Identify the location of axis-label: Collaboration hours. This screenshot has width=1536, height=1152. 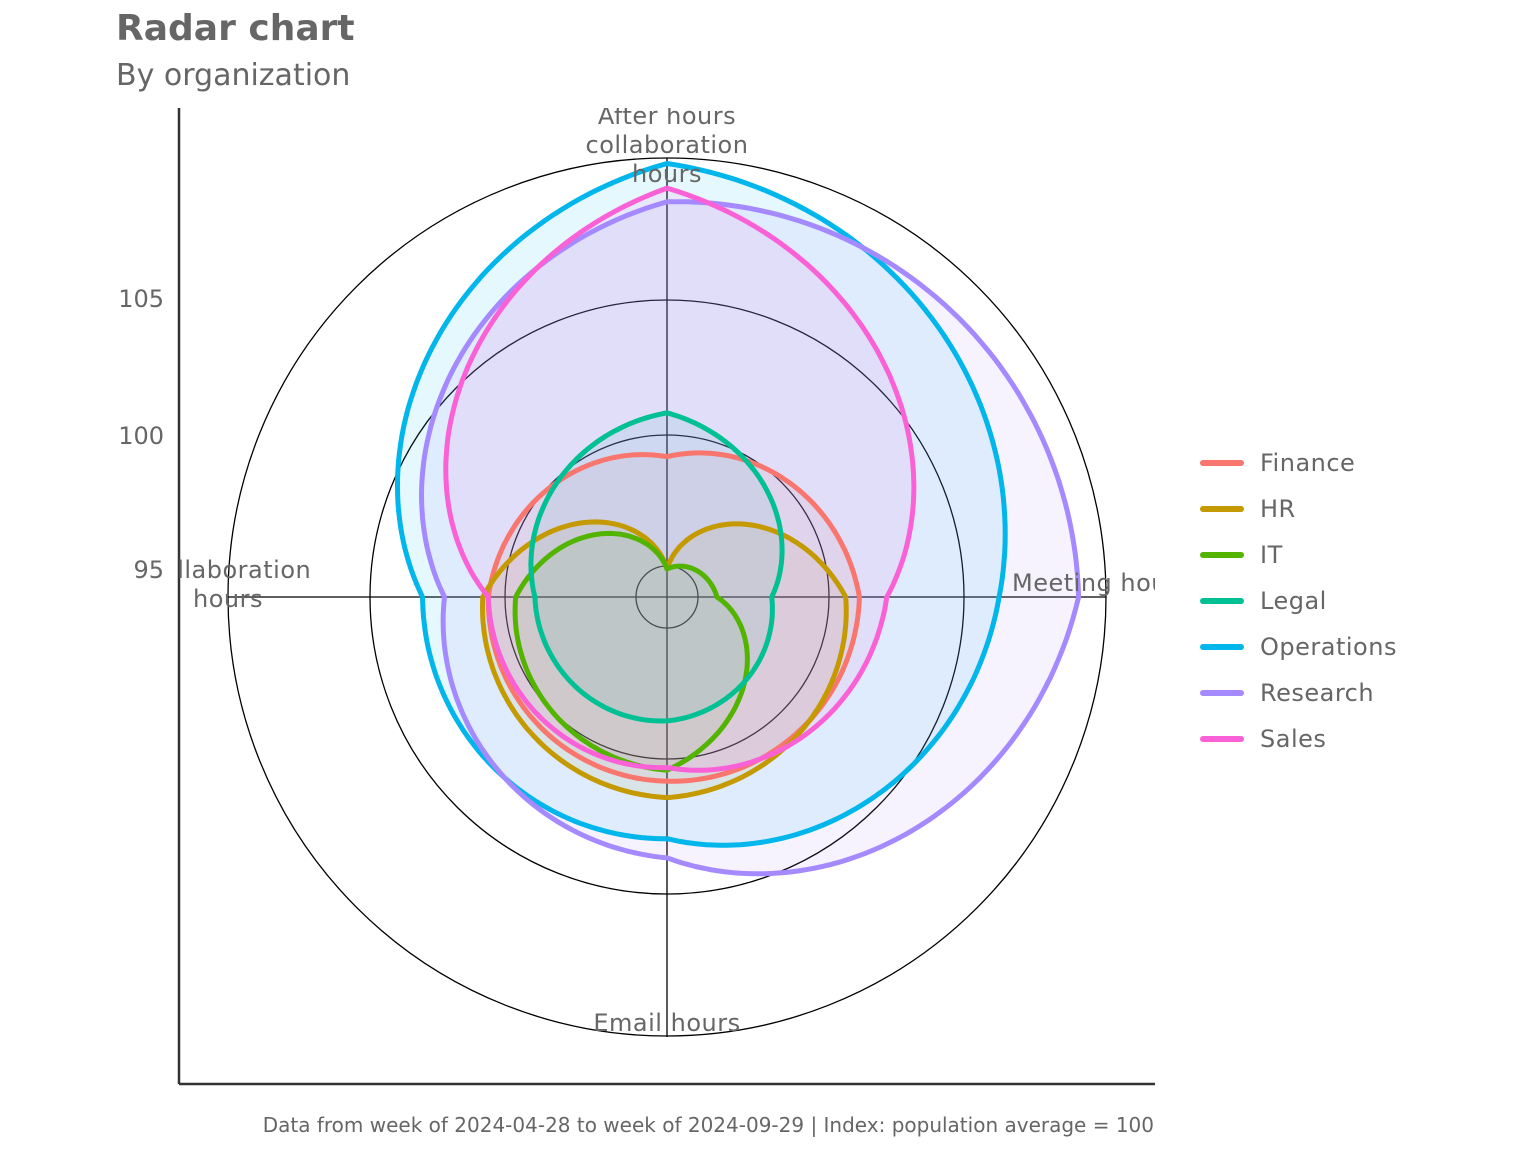
(228, 584).